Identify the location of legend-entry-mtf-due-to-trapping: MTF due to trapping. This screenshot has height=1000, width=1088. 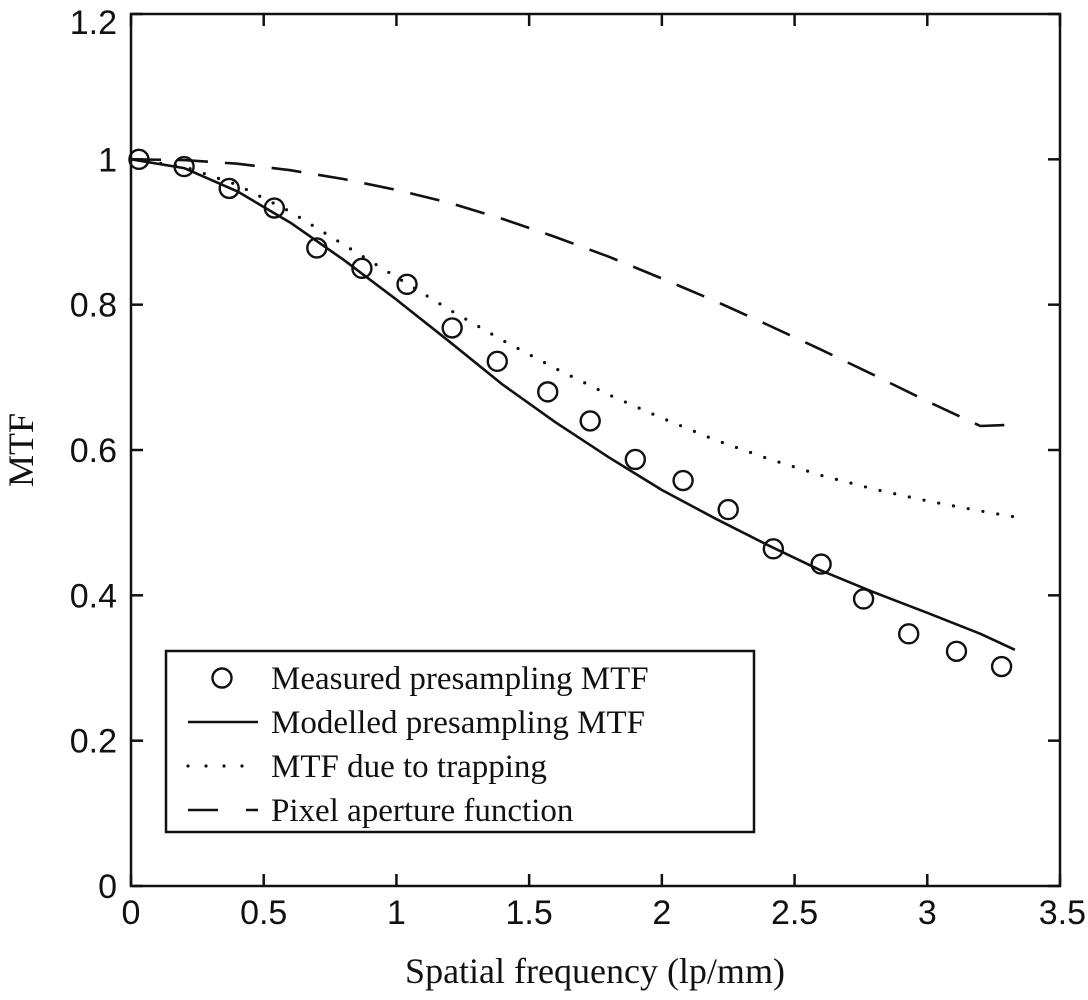
(366, 767).